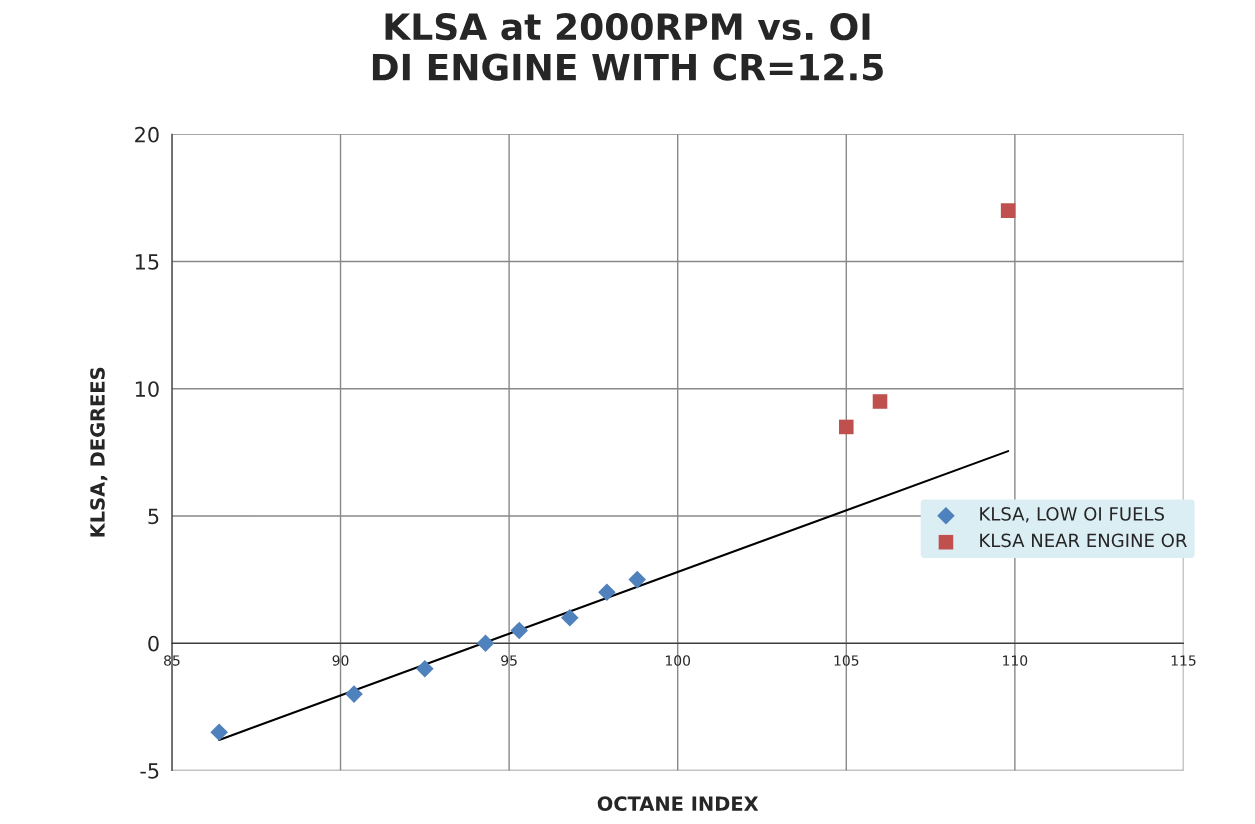  I want to click on y-tick-label: 0, so click(153, 643).